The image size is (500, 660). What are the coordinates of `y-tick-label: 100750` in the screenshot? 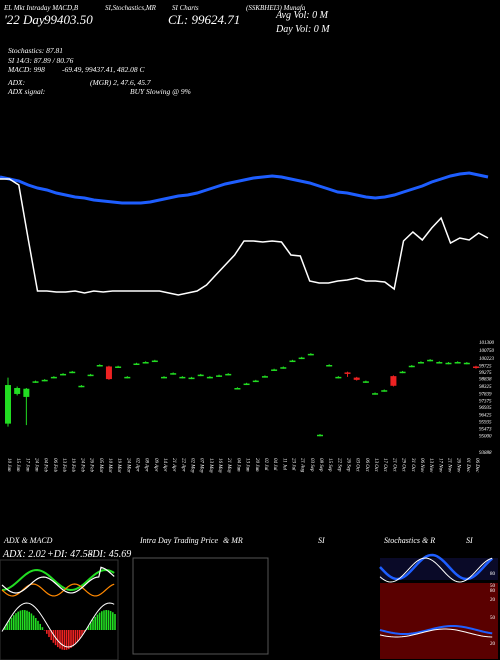 It's located at (487, 351).